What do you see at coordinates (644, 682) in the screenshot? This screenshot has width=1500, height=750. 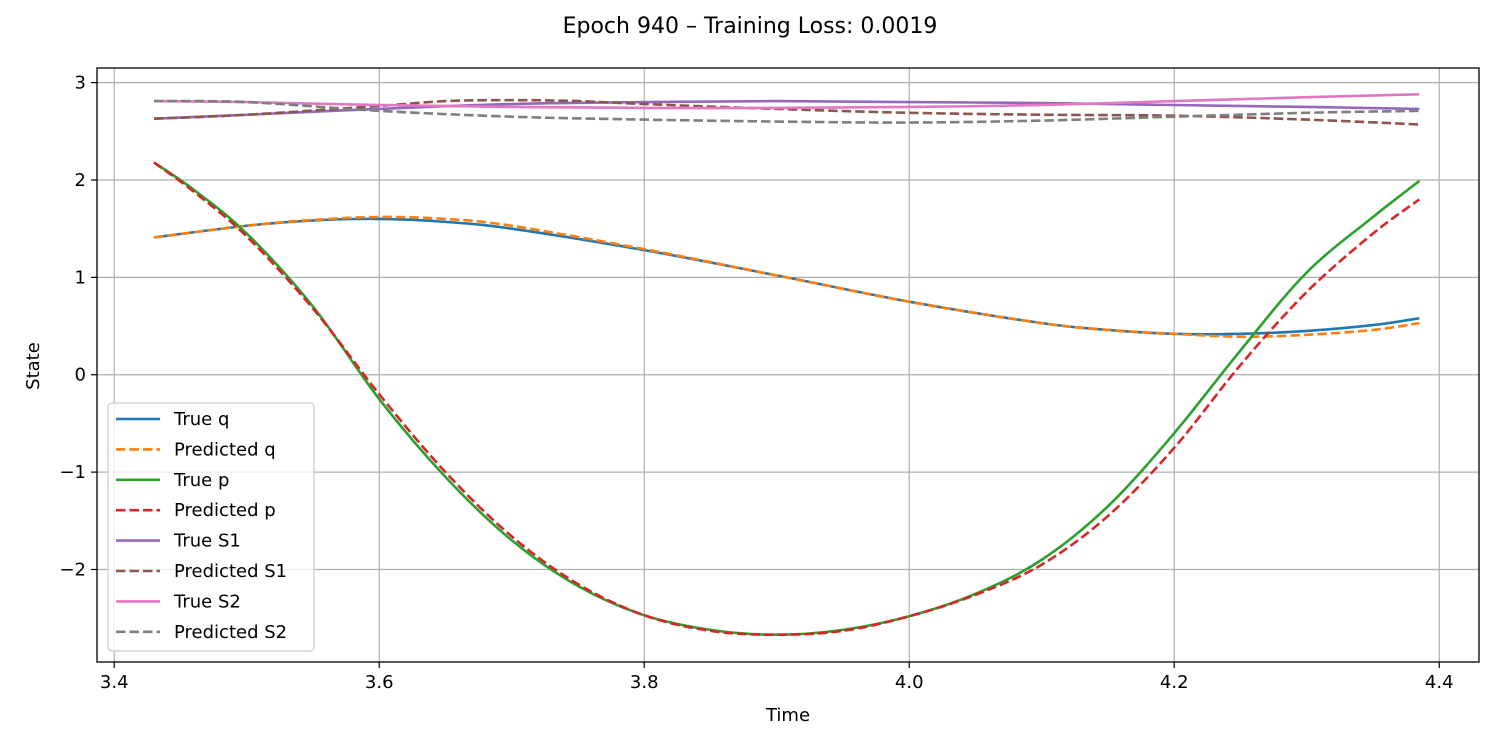 I see `x-tick-label: 3.8` at bounding box center [644, 682].